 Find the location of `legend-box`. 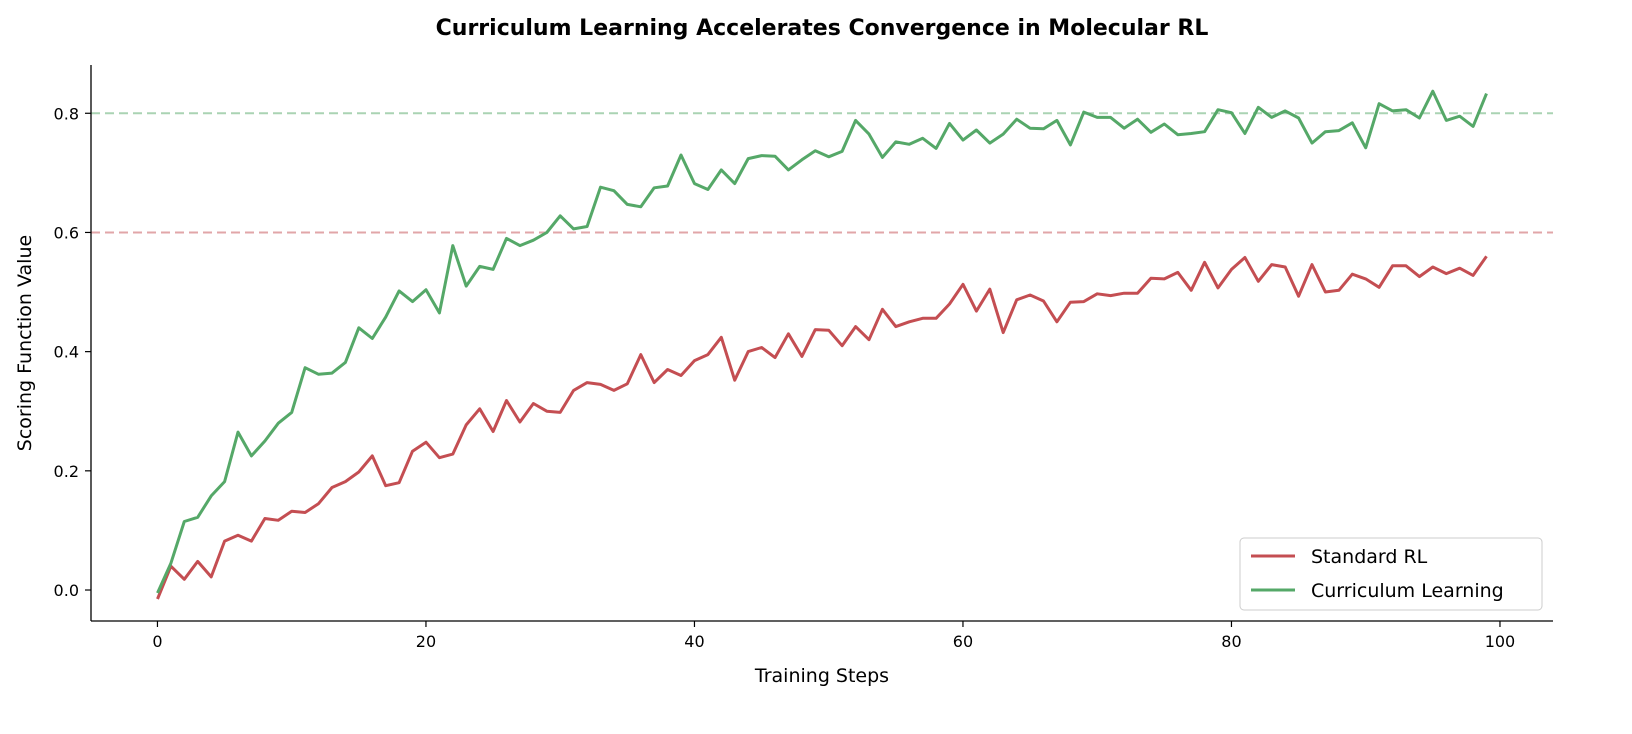

legend-box is located at coordinates (1391, 574).